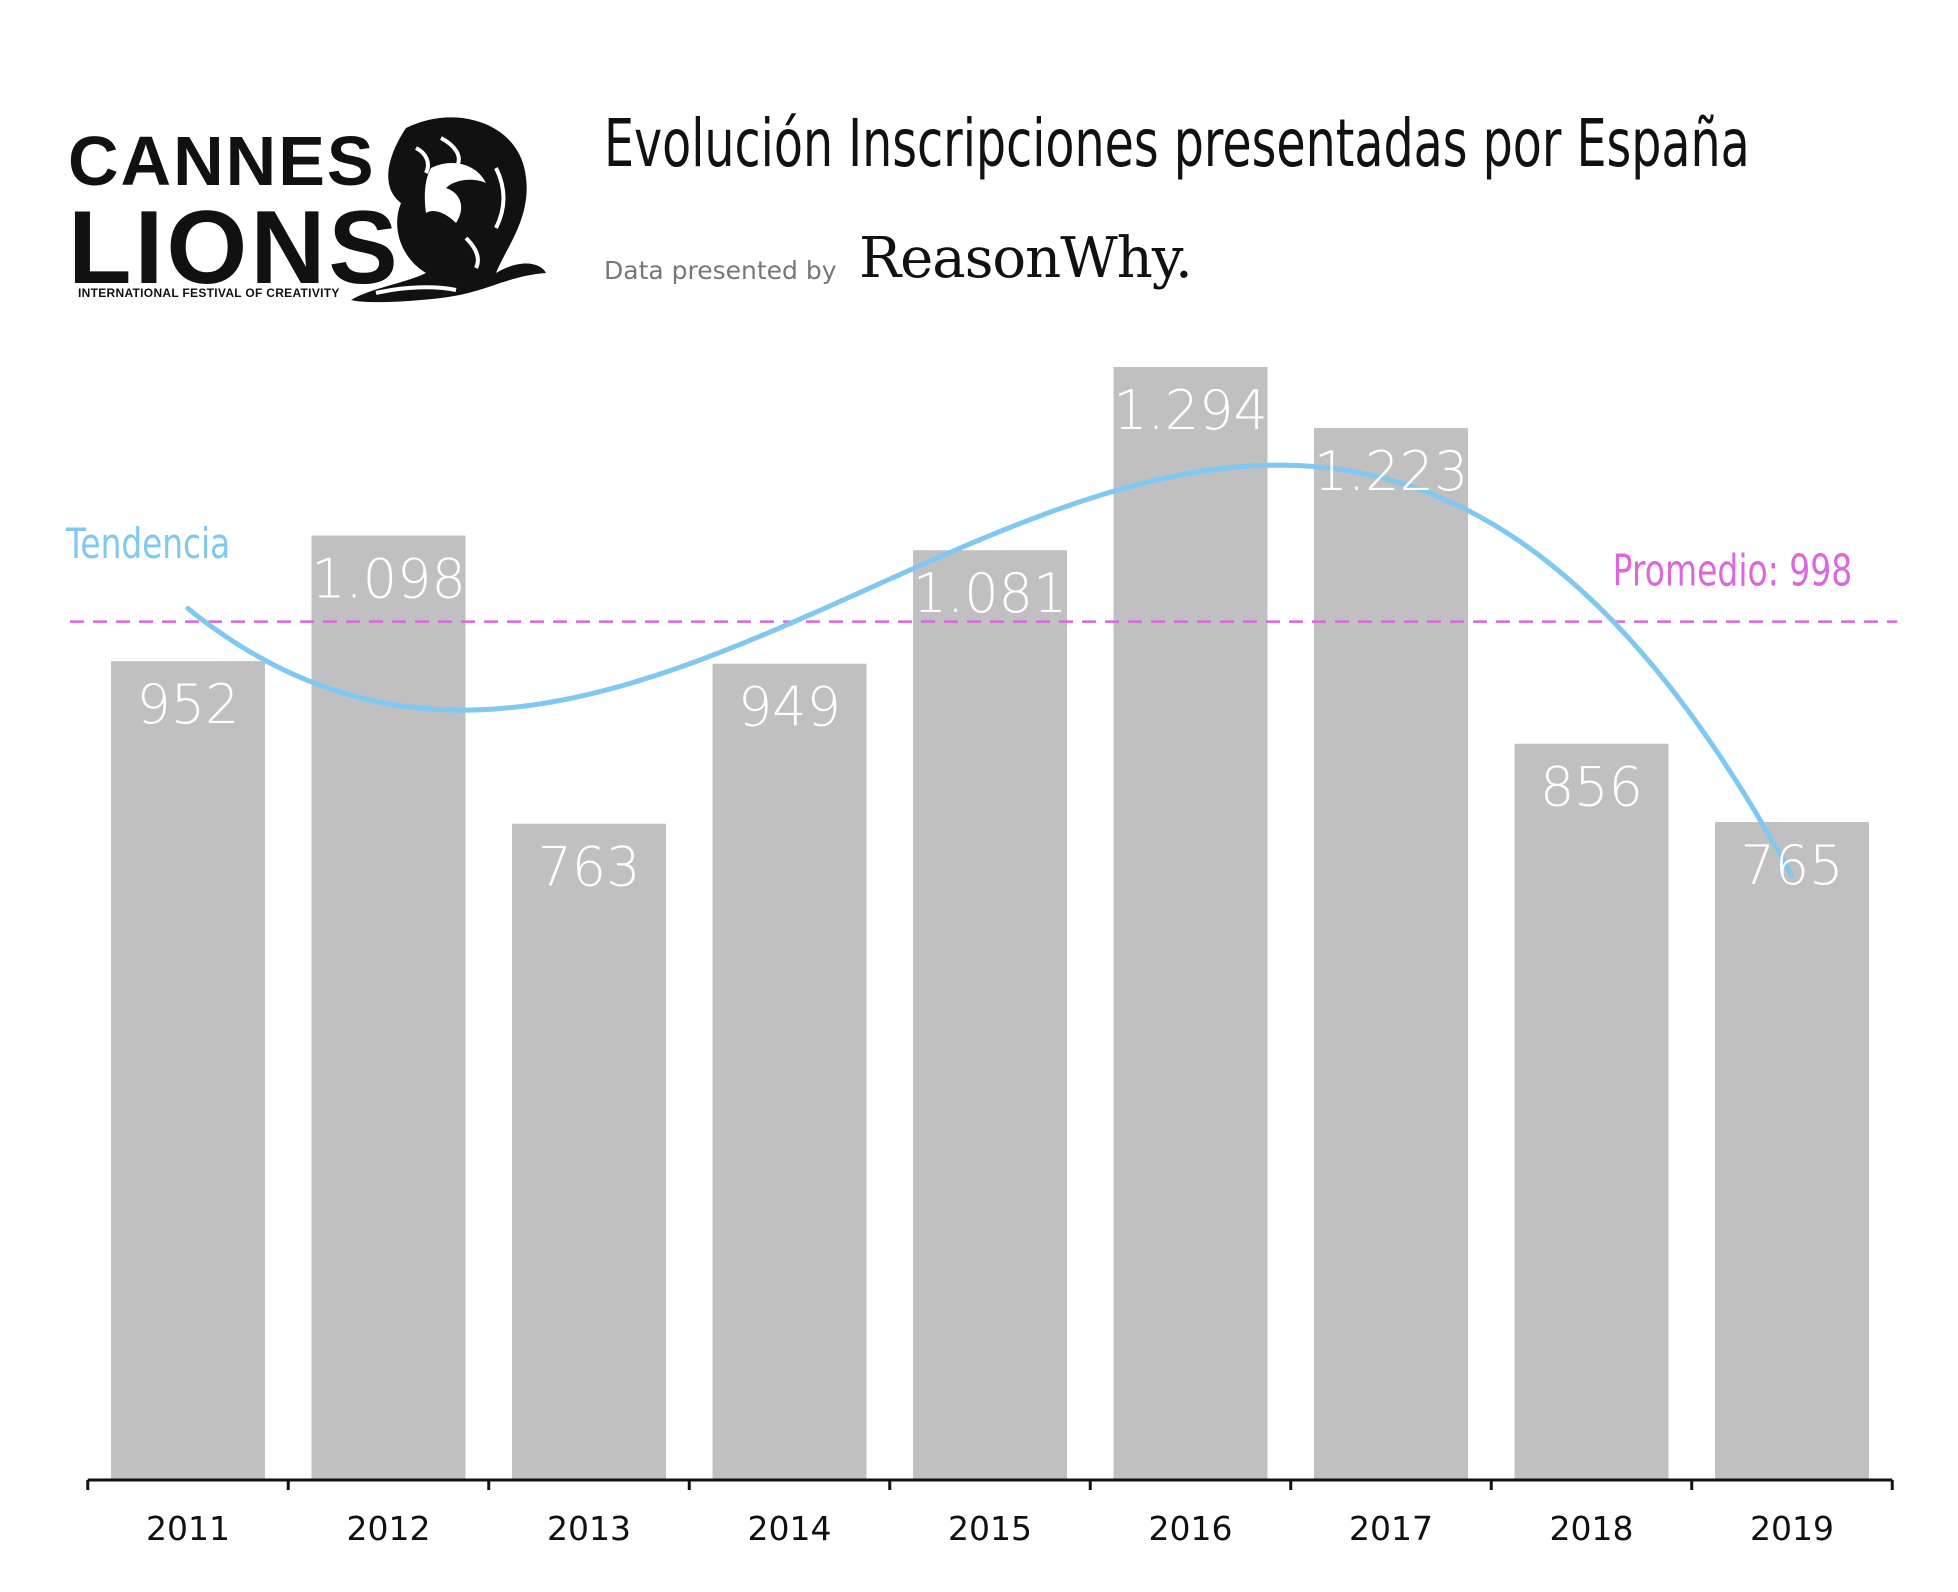  What do you see at coordinates (789, 1071) in the screenshot?
I see `bar-2014` at bounding box center [789, 1071].